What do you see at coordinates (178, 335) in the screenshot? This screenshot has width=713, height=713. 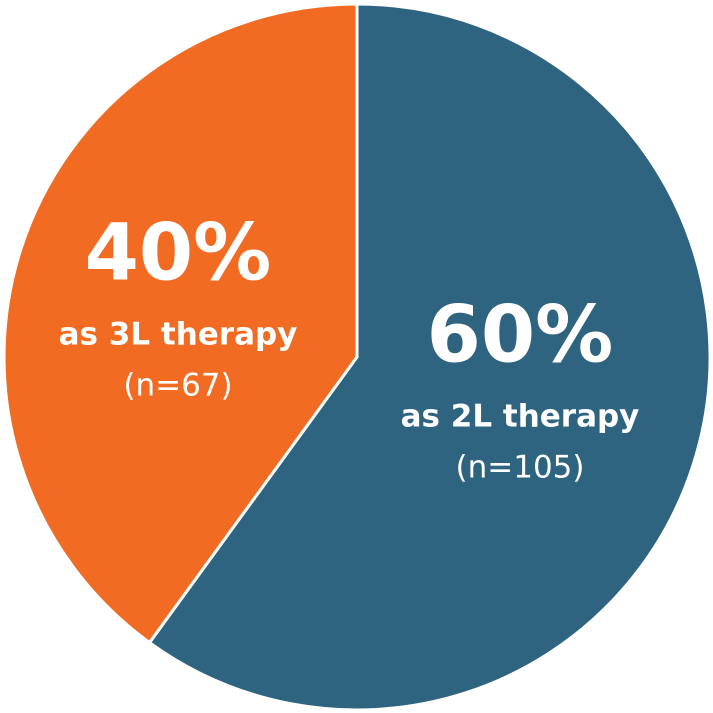 I see `category-label: as 3L therapy` at bounding box center [178, 335].